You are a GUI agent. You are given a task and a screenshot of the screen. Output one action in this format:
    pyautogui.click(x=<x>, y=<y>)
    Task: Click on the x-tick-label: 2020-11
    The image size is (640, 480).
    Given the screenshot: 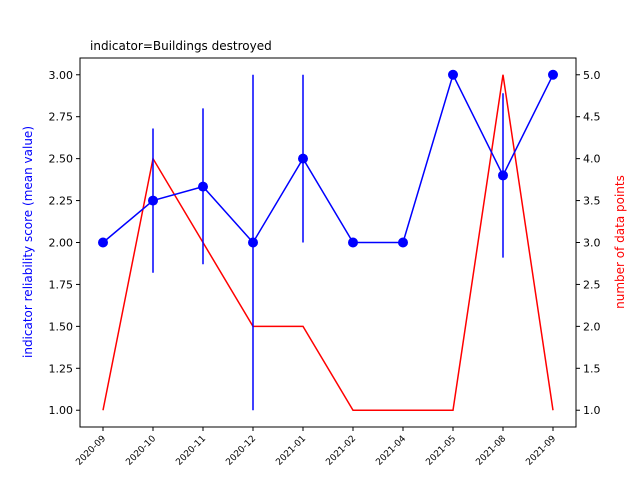 What is the action you would take?
    pyautogui.click(x=191, y=451)
    